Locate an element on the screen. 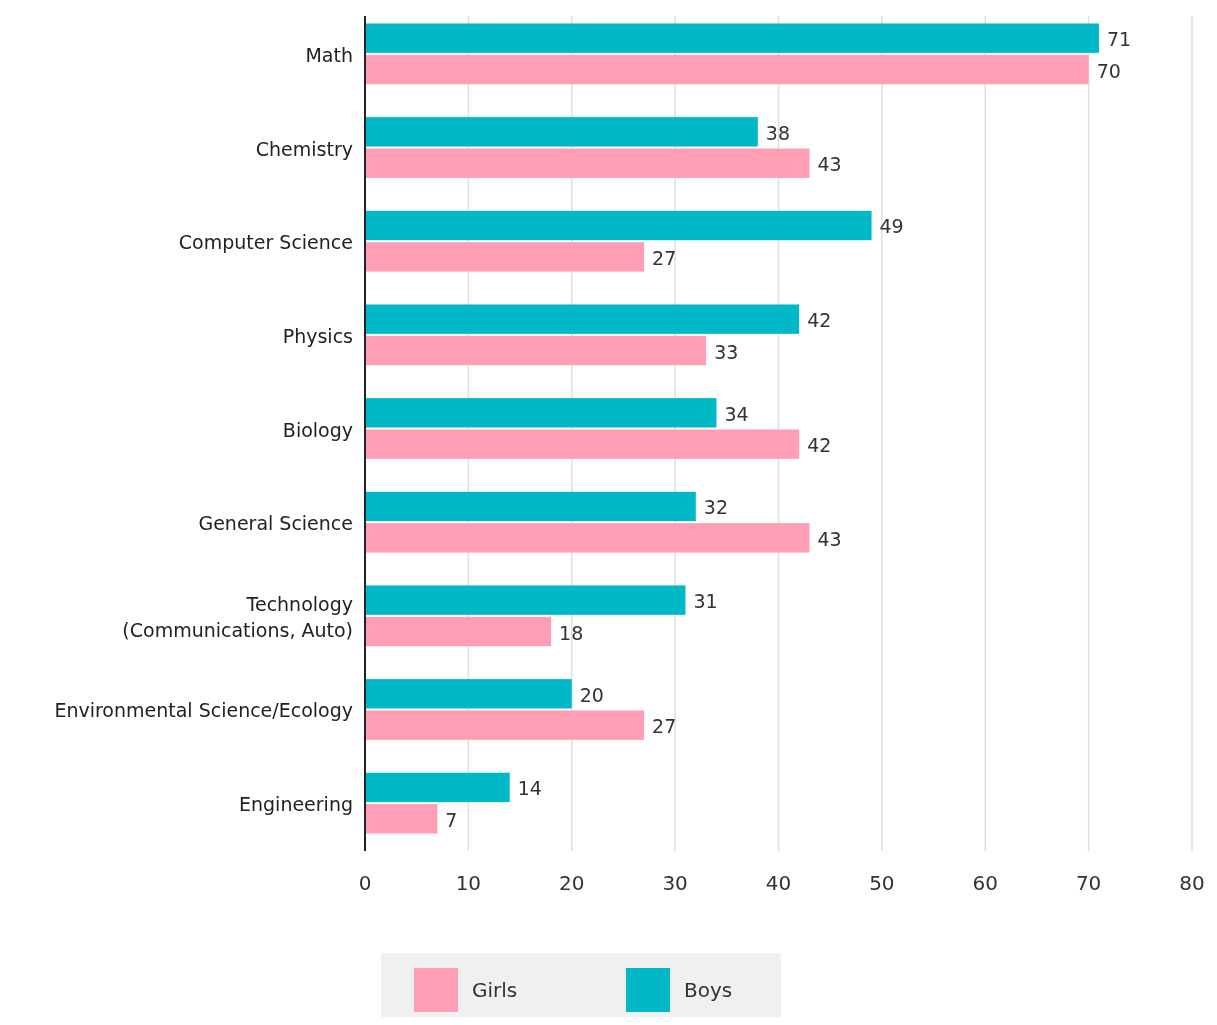 This screenshot has width=1217, height=1025. y-tick-label: Technology (Communications, Auto) is located at coordinates (237, 616).